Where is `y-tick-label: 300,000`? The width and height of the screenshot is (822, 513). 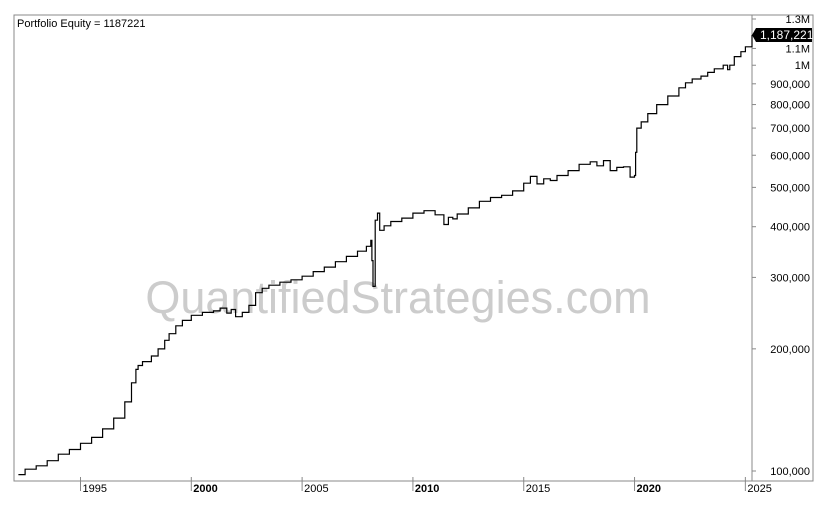 y-tick-label: 300,000 is located at coordinates (790, 278).